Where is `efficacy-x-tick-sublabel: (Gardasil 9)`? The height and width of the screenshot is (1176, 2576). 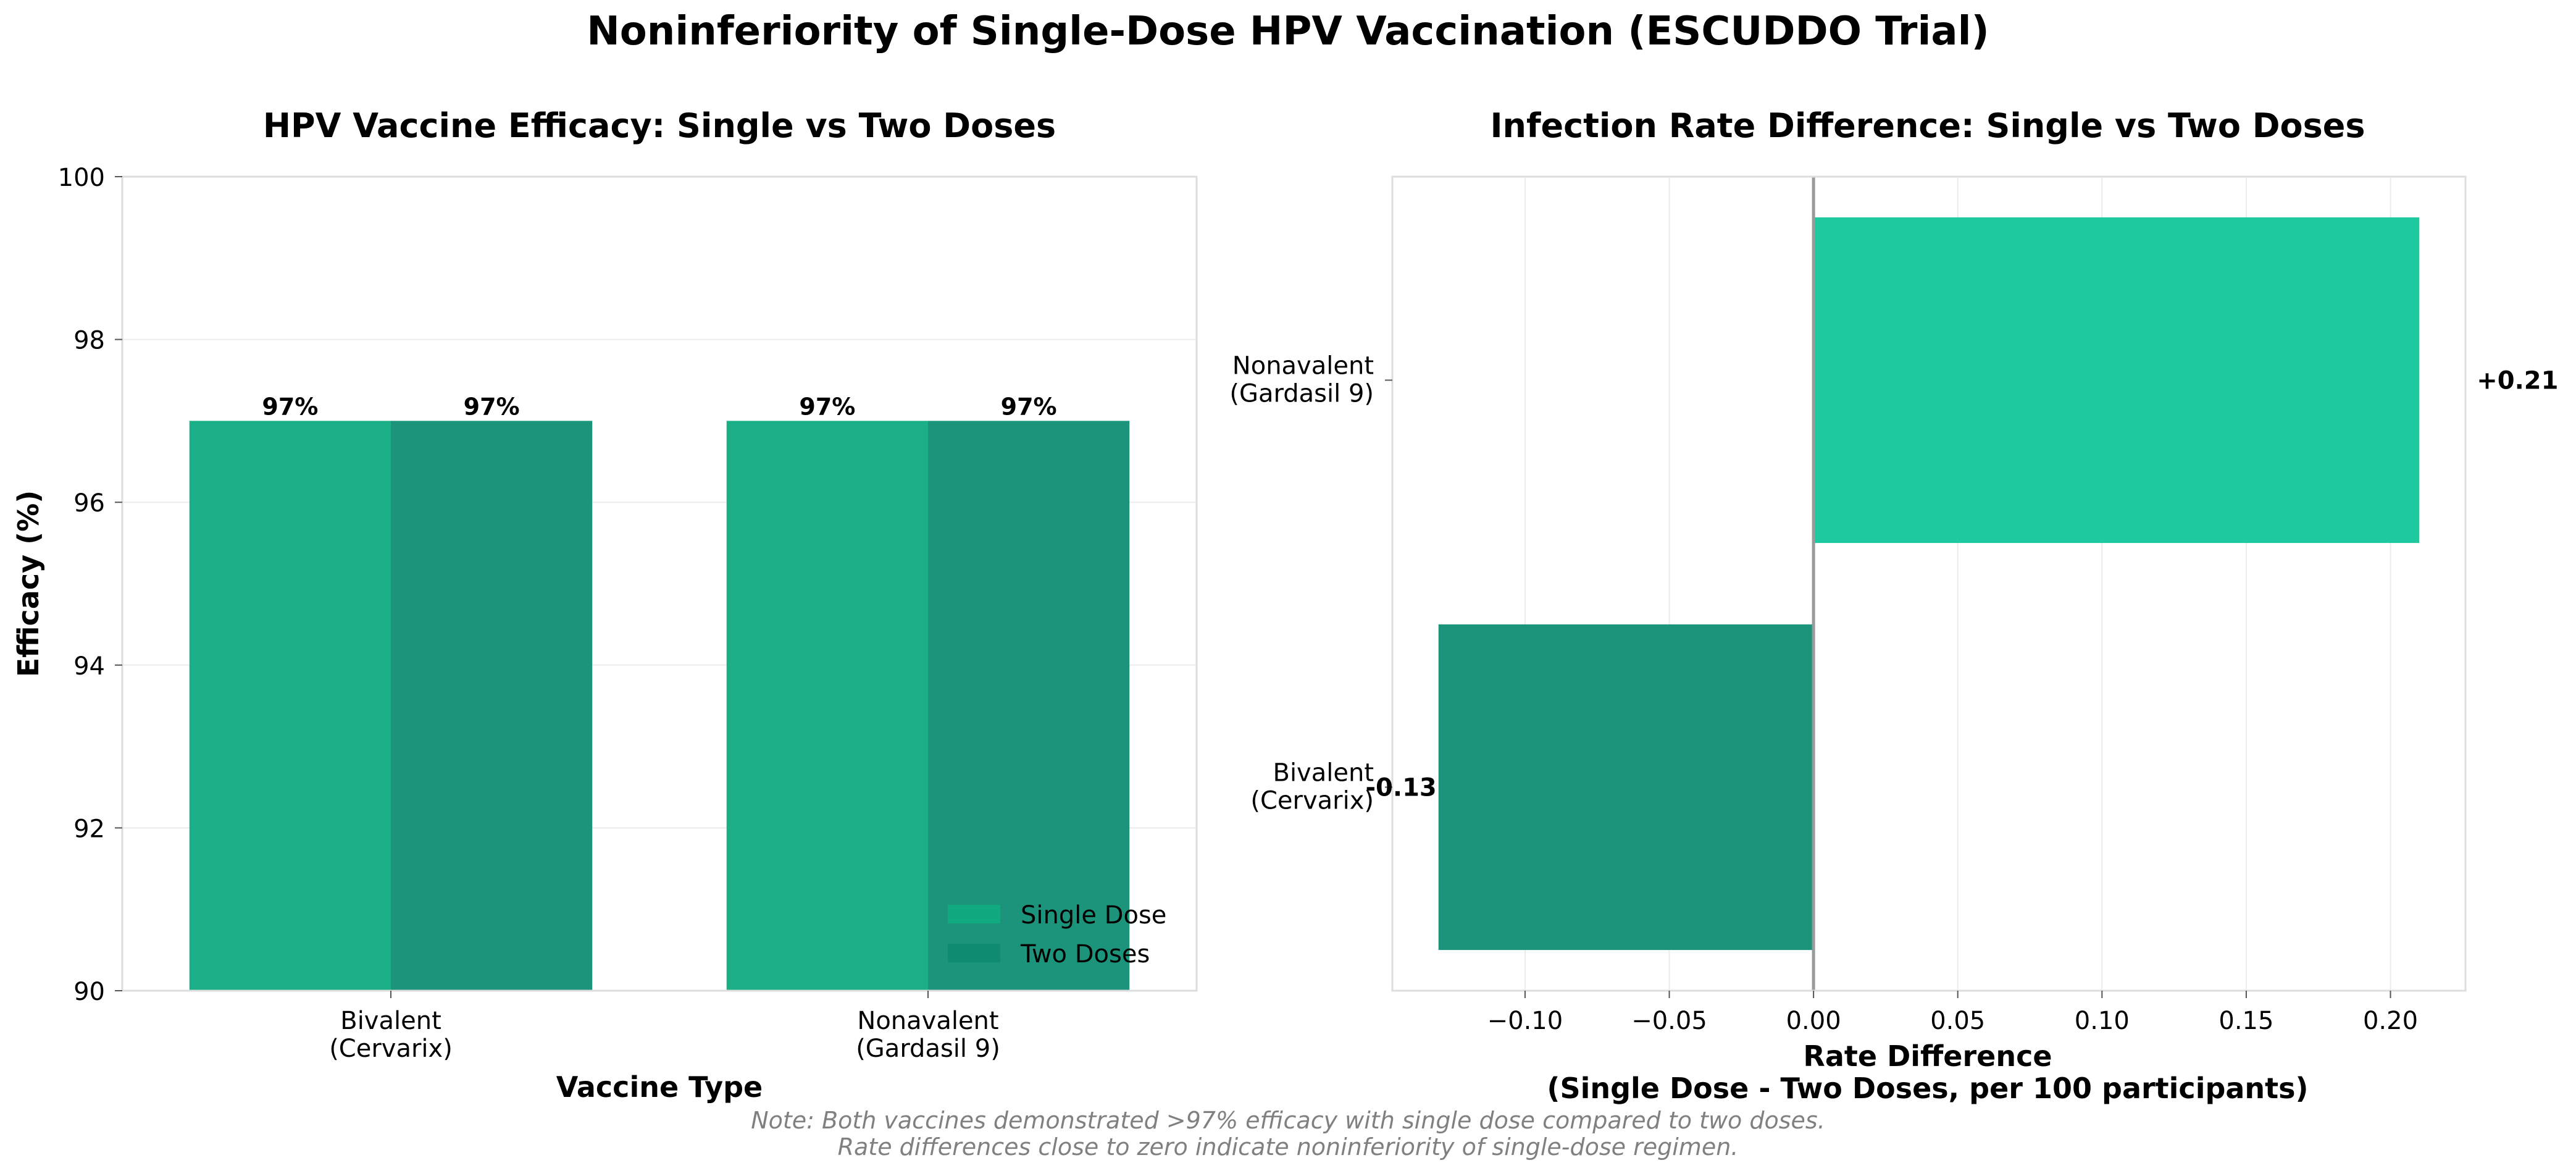 efficacy-x-tick-sublabel: (Gardasil 9) is located at coordinates (928, 1049).